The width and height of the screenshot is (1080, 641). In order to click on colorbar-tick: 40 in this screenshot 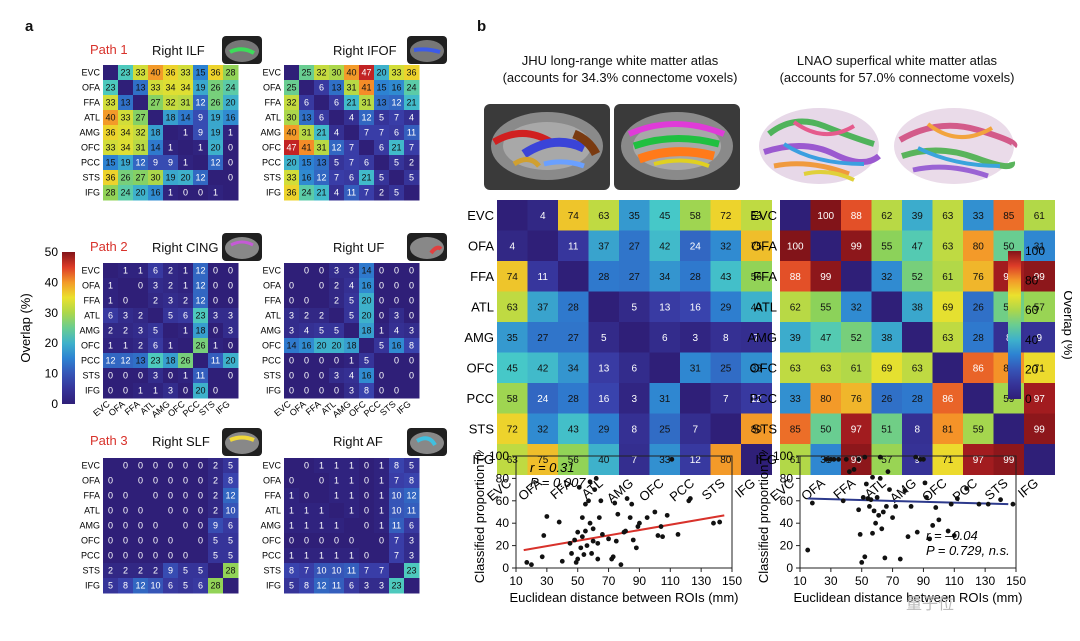, I will do `click(1032, 340)`.